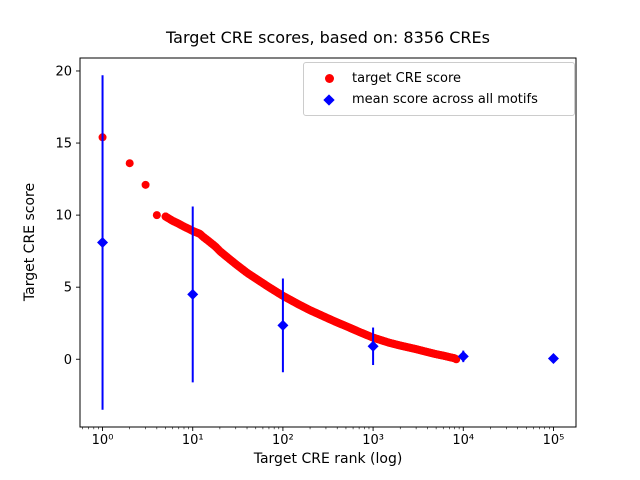 Image resolution: width=640 pixels, height=480 pixels. I want to click on chart-title: Target CRE scores, based on: 8356 CREs, so click(328, 37).